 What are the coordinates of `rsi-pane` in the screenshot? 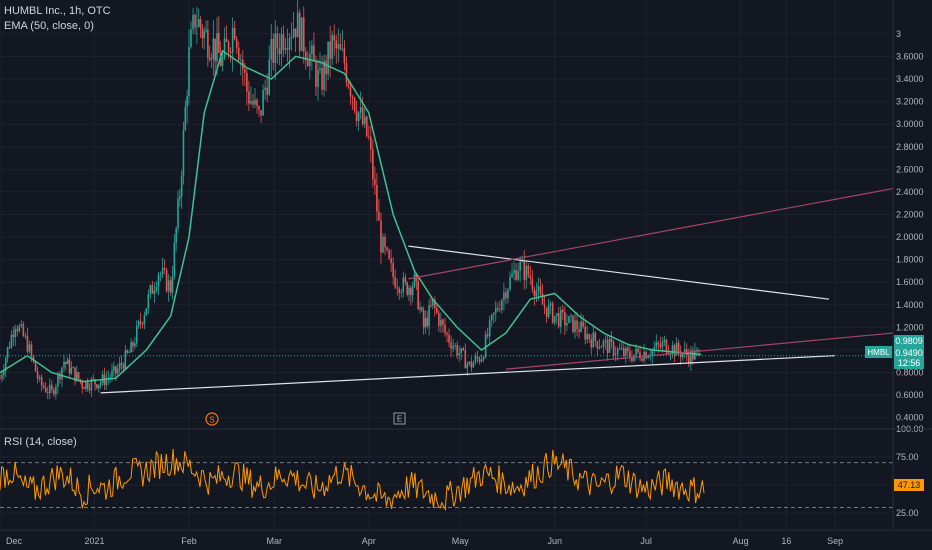 It's located at (446, 480).